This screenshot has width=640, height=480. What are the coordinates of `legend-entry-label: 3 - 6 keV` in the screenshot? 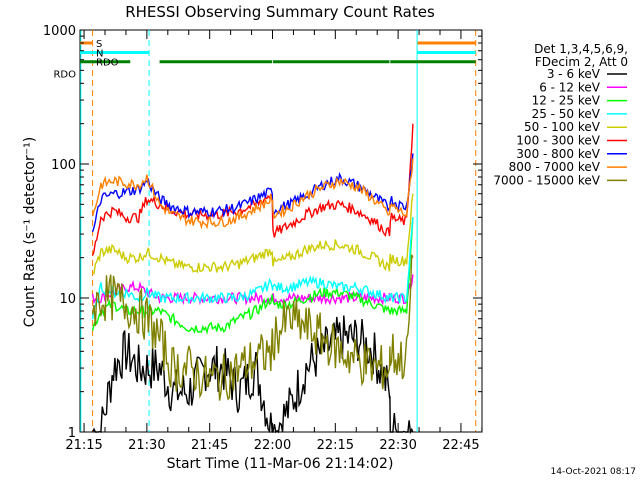 It's located at (574, 74).